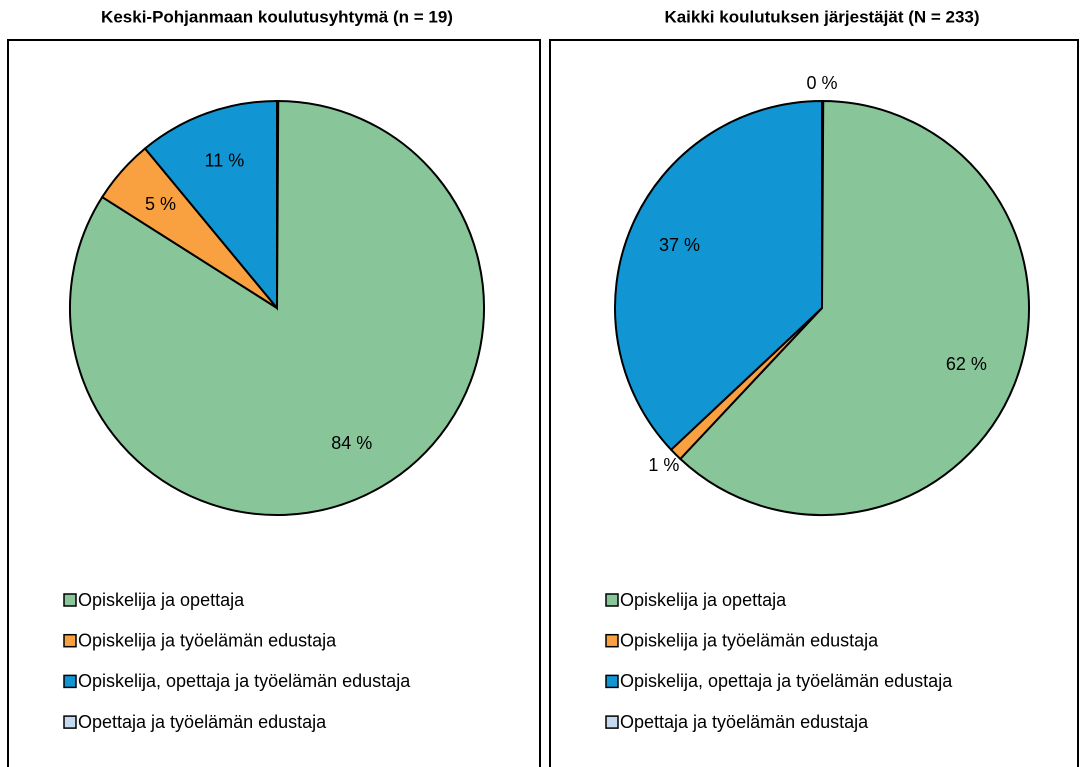 The width and height of the screenshot is (1083, 767). Describe the element at coordinates (225, 161) in the screenshot. I see `data-label: 11 %` at that location.